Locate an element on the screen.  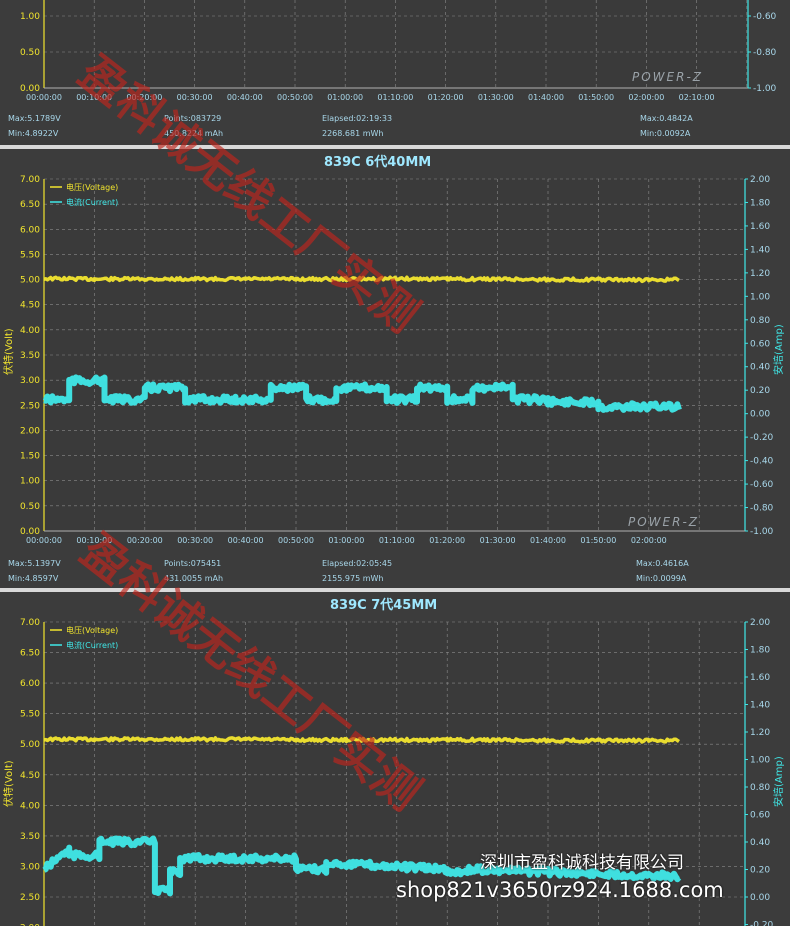
stat-min-current: Min:0.0099A is located at coordinates (661, 578).